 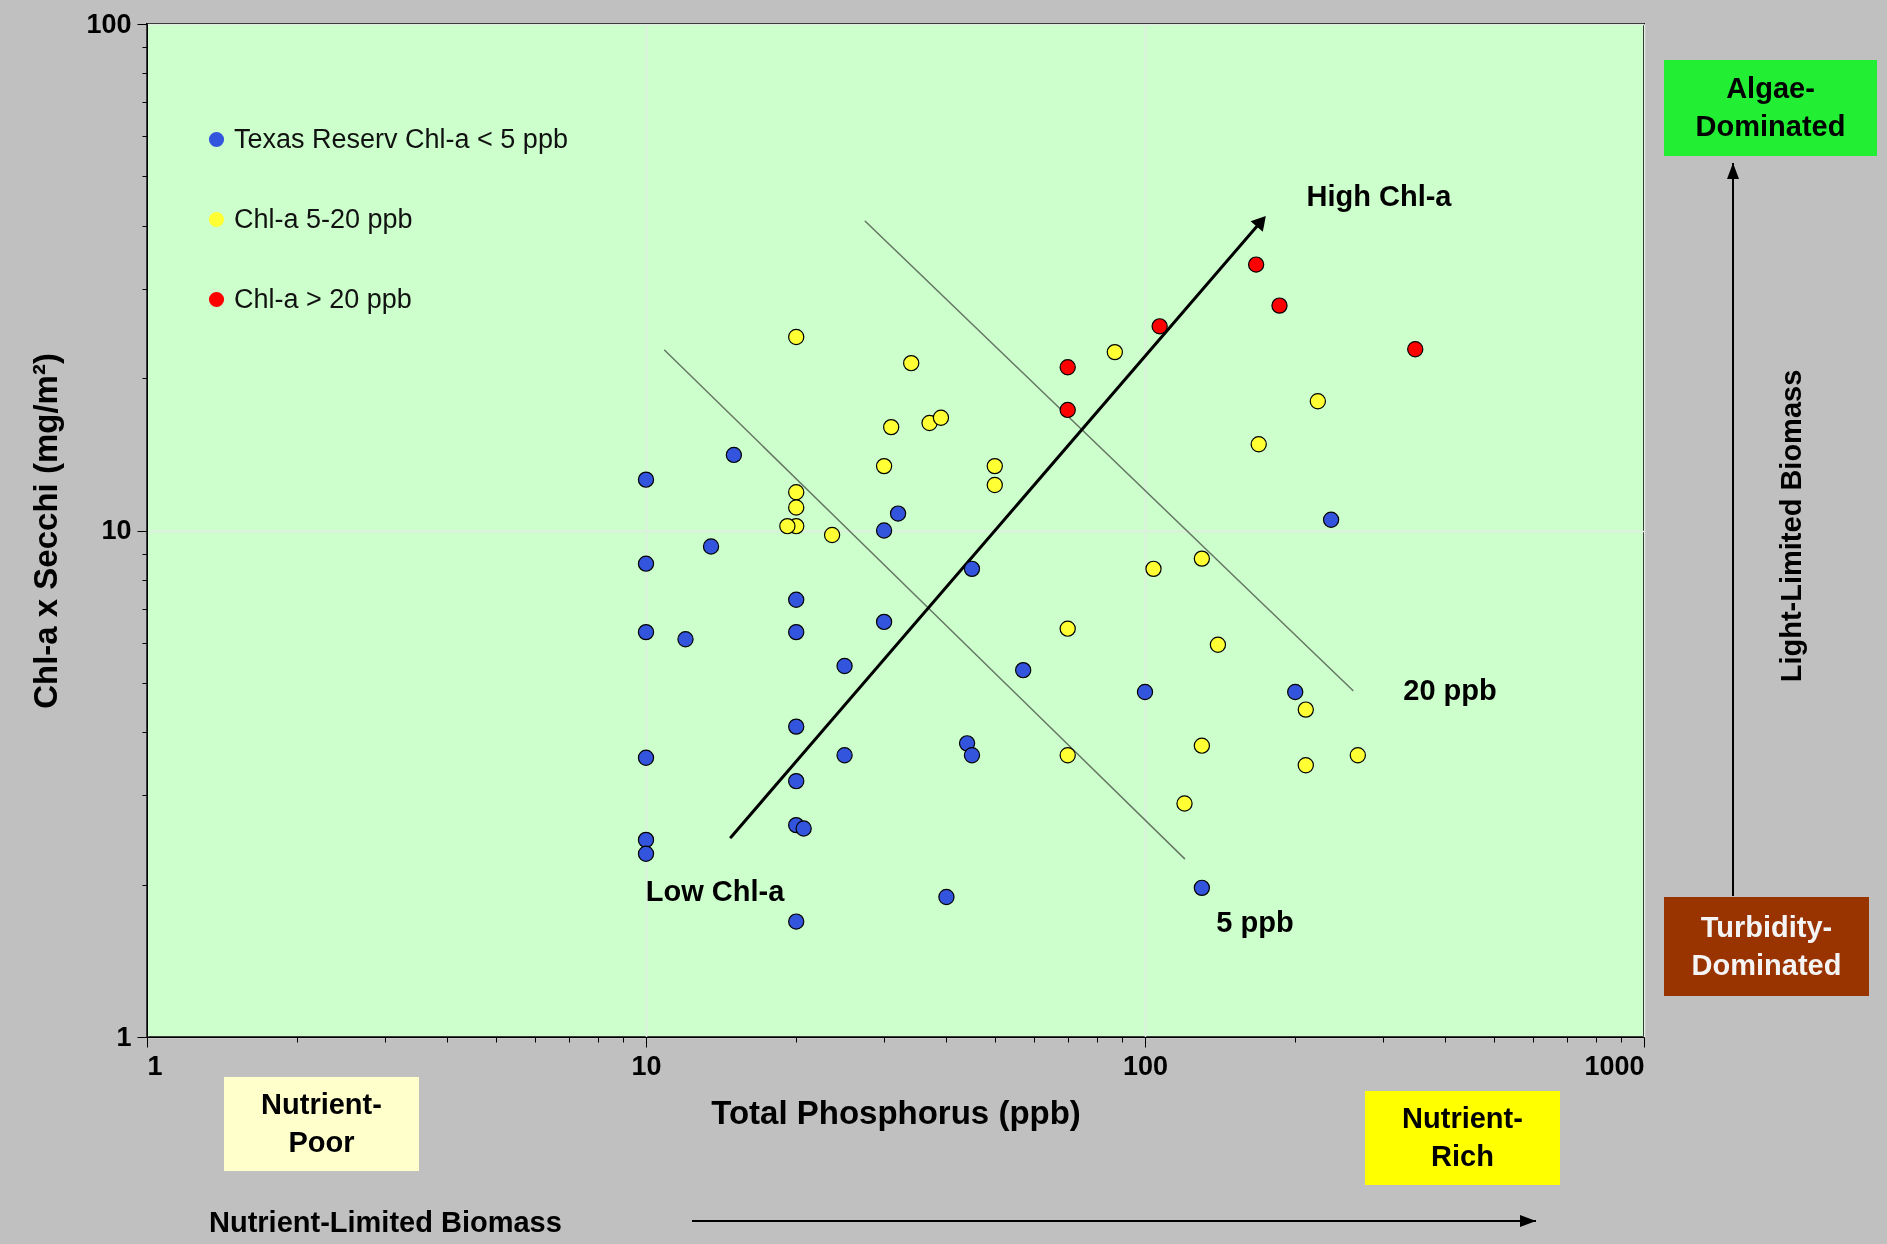 I want to click on legend-label: Texas Reserv Chl-a < 5 ppb, so click(x=401, y=138).